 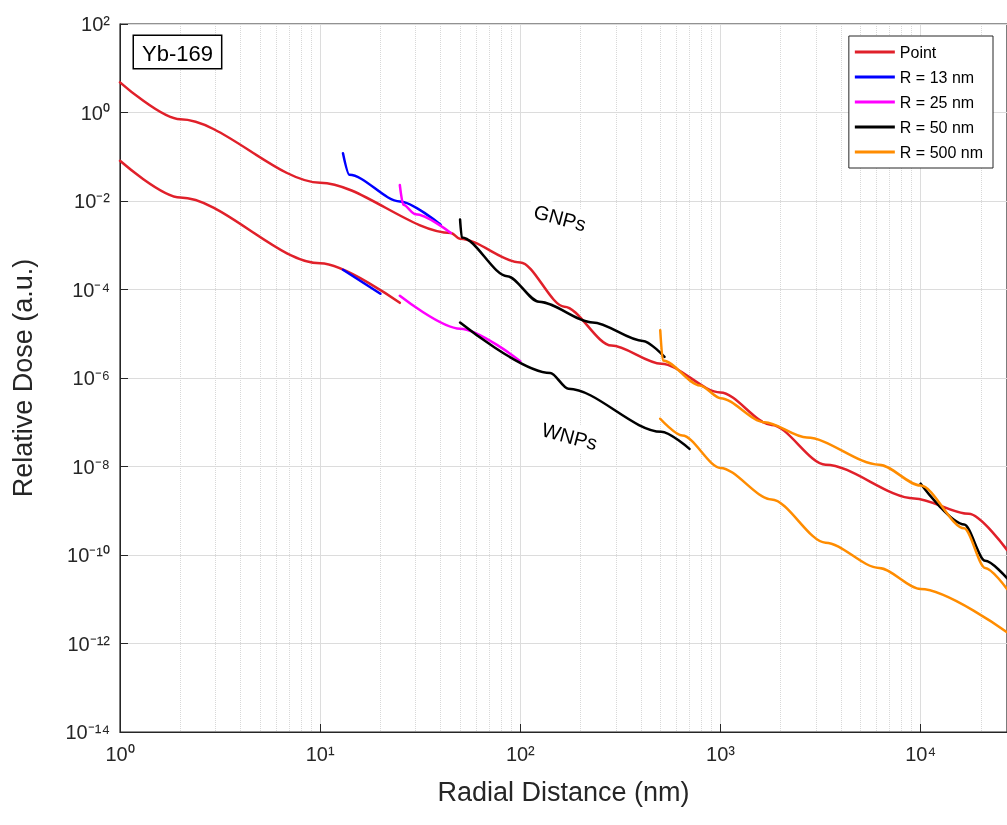 I want to click on legend-label: R = 500 nm, so click(x=941, y=152).